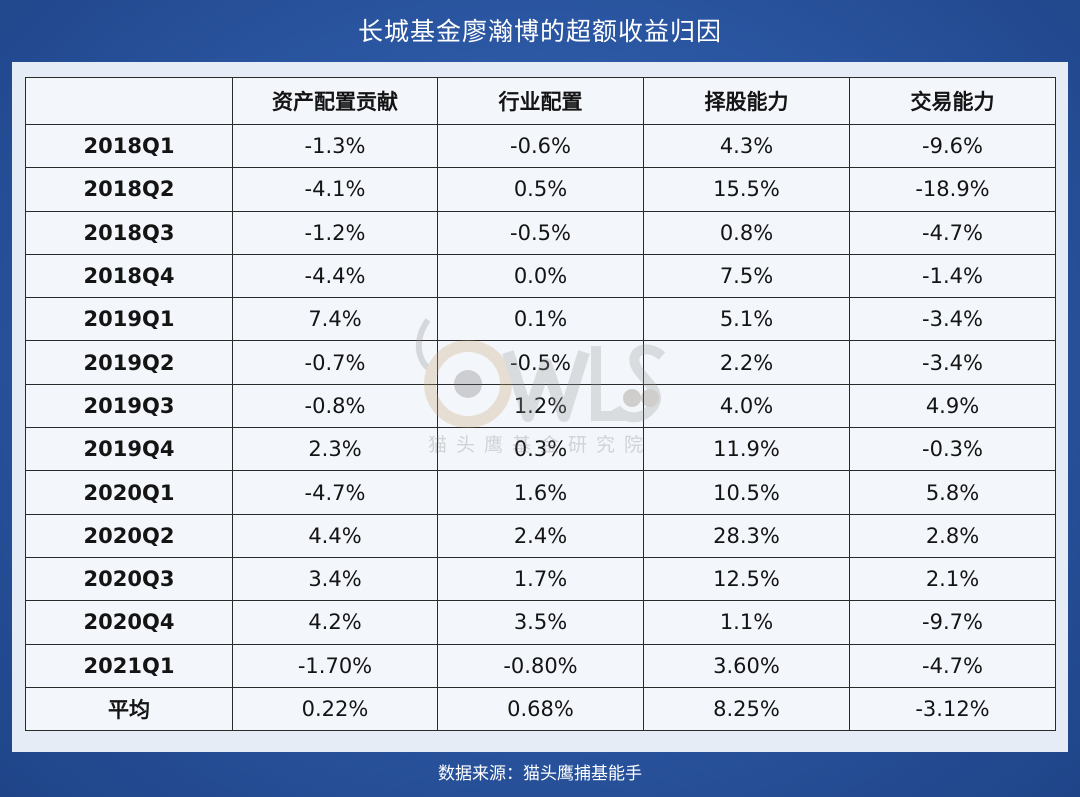 The width and height of the screenshot is (1080, 797). What do you see at coordinates (335, 146) in the screenshot?
I see `table-cell: -1.3%` at bounding box center [335, 146].